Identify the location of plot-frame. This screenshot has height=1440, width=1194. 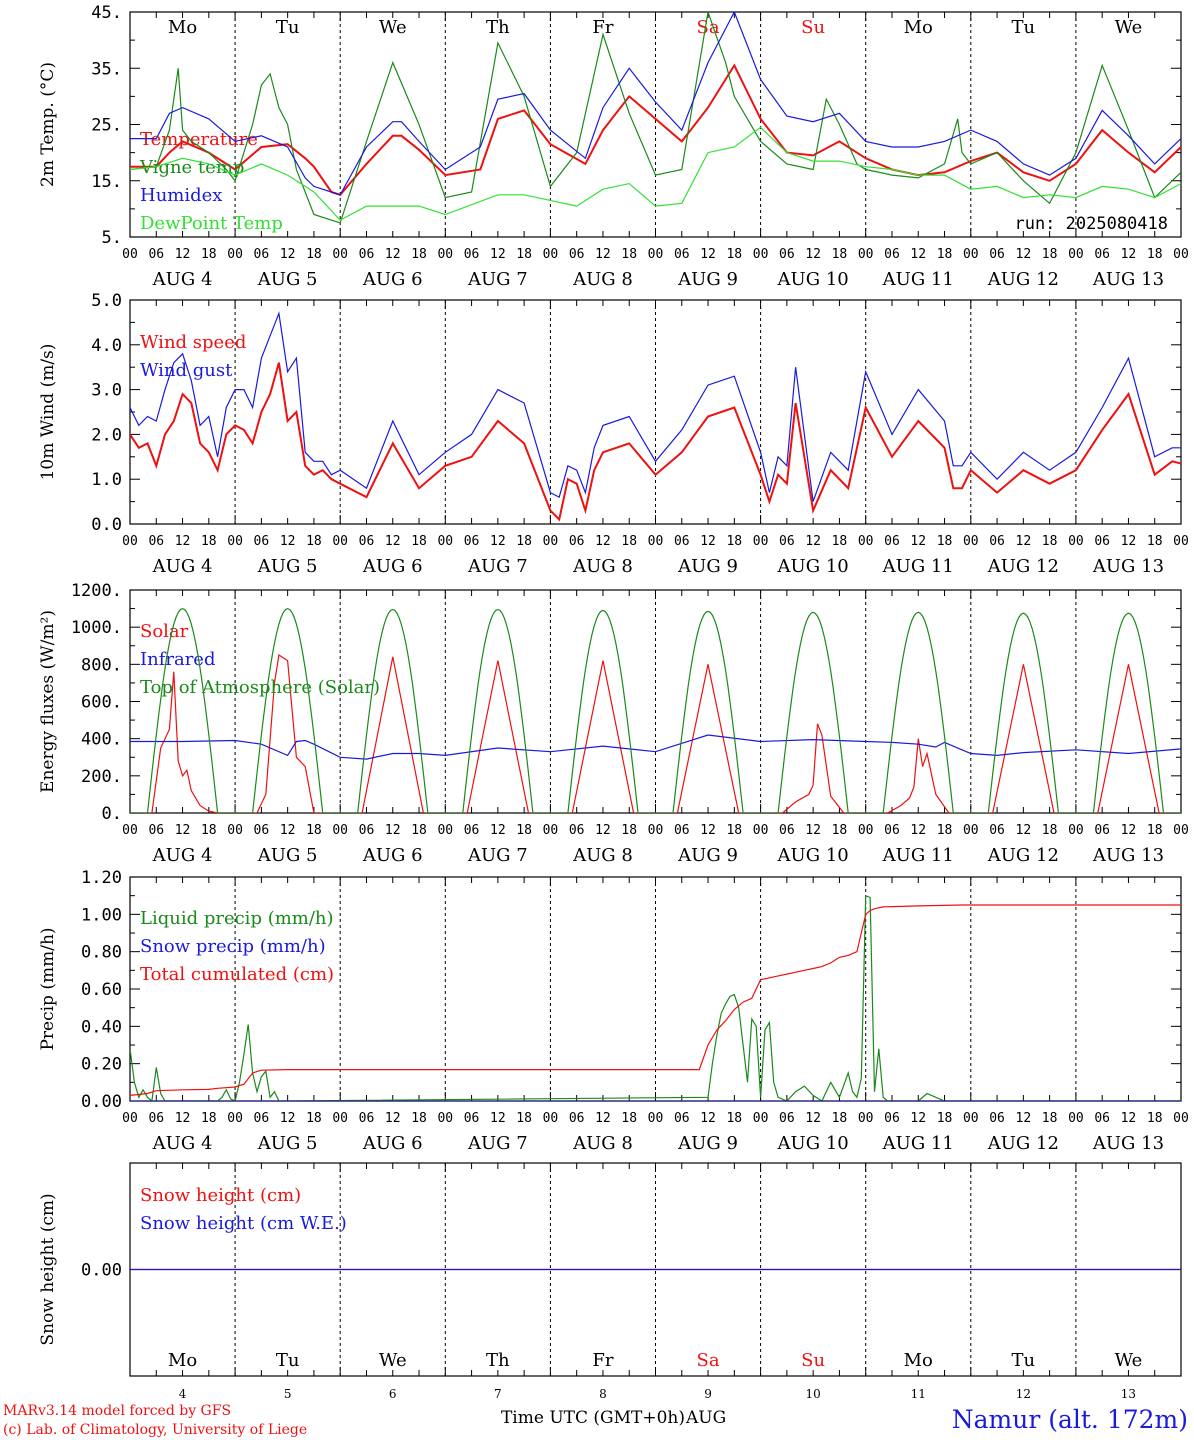
(655, 412).